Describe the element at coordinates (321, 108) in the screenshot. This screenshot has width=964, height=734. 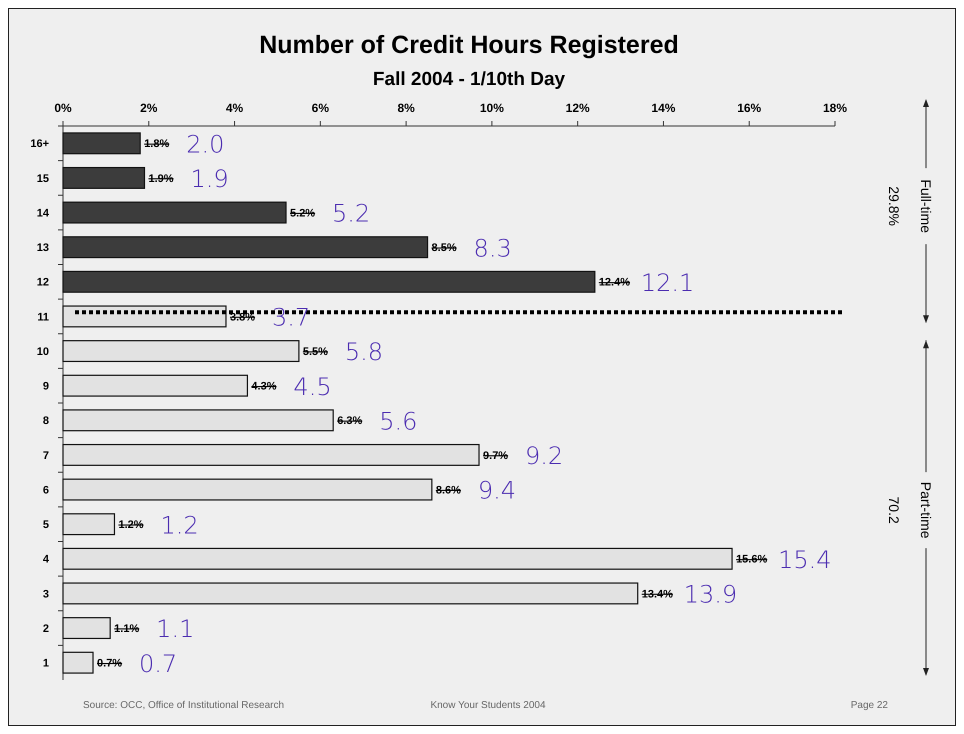
I see `x-tick-label: 6%` at that location.